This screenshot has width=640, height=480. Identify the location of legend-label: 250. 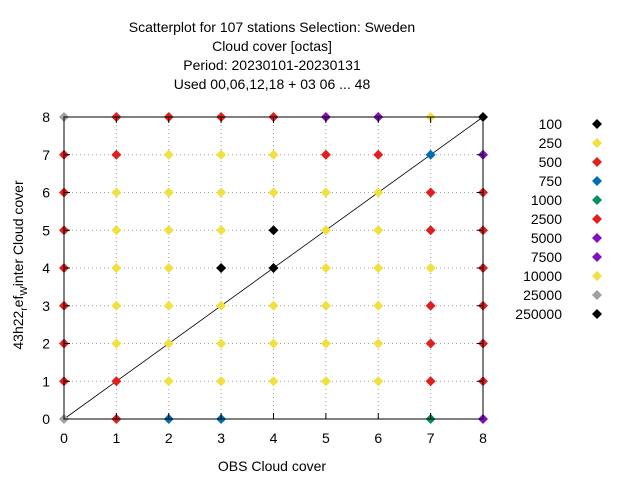
(551, 143).